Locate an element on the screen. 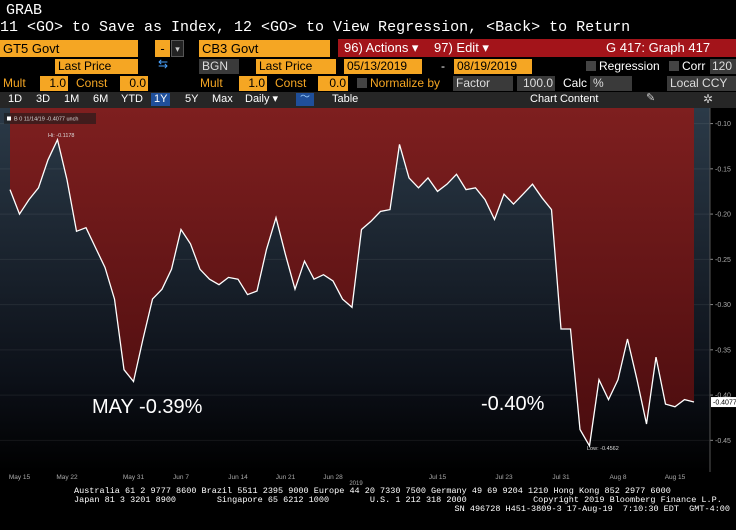  legend-text: B 0 11/14/19 -0.4077 unch is located at coordinates (46, 120).